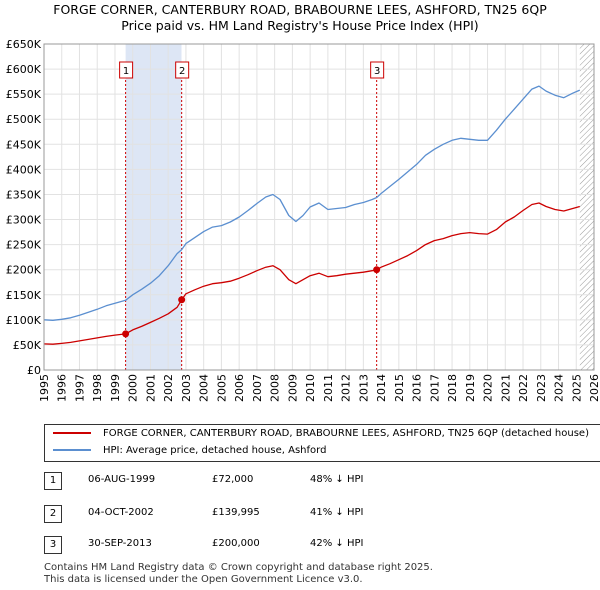 The image size is (600, 590). I want to click on x-tick-label: 1995, so click(44, 388).